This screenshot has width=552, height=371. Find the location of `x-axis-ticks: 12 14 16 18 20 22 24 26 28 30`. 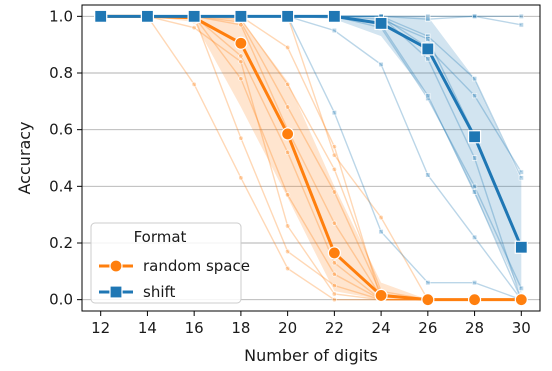

x-axis-ticks: 12 14 16 18 20 22 24 26 28 30 is located at coordinates (311, 324).